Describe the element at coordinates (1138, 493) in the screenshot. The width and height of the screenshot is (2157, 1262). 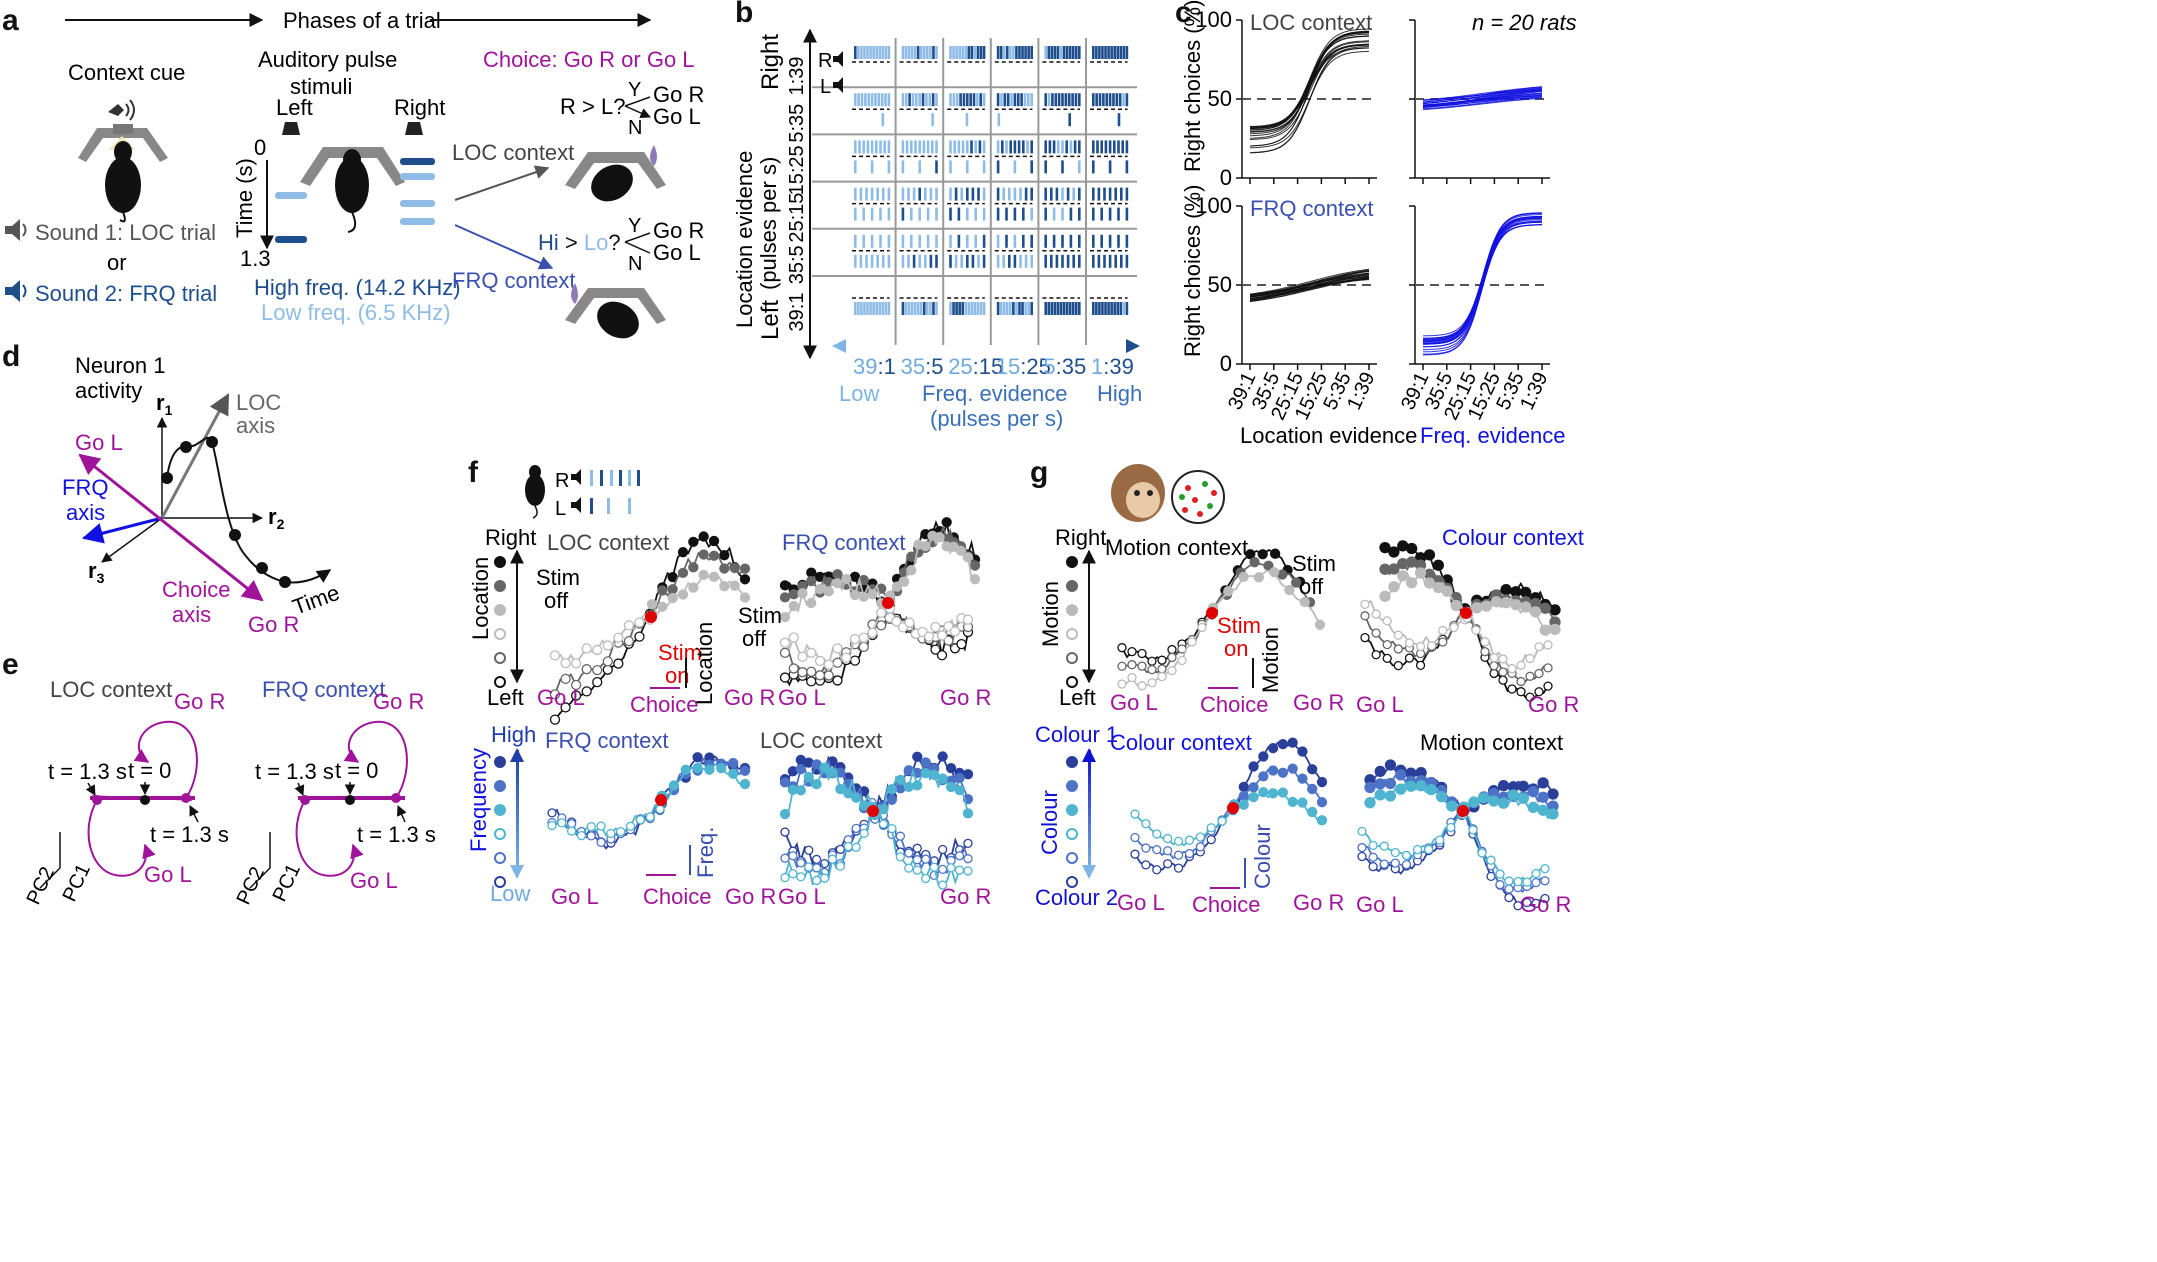
I see `monkey-icon` at that location.